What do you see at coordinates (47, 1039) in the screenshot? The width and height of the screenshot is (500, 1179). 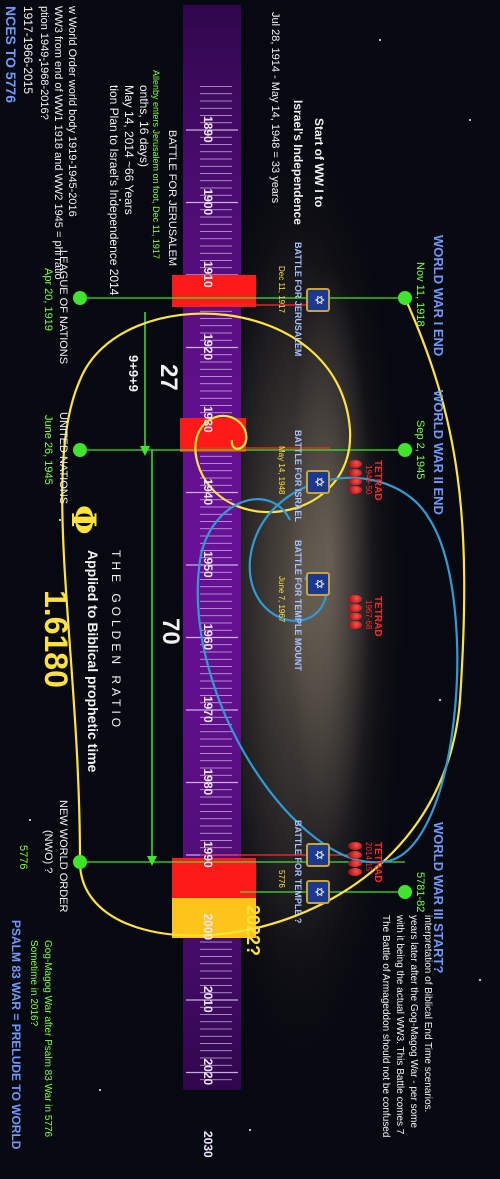 I see `psalm-line: Gog-Magog War after Psalm 83 War in 5776` at bounding box center [47, 1039].